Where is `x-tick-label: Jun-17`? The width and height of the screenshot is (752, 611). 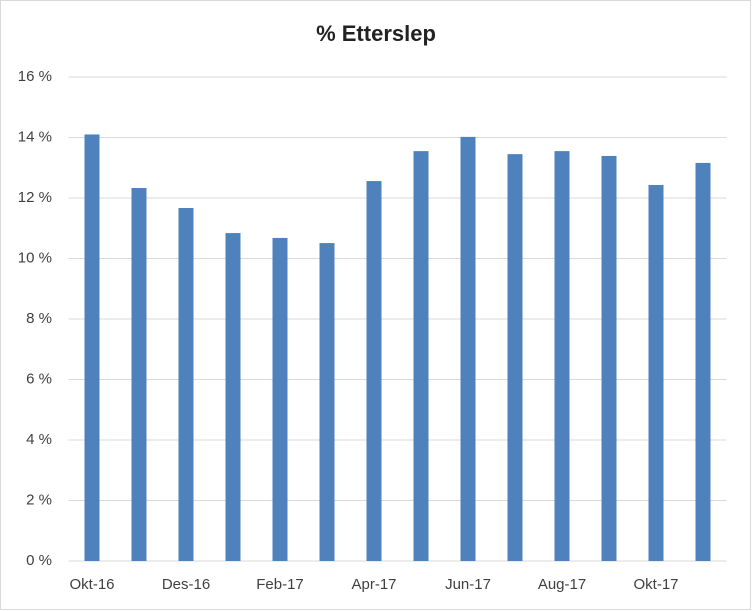 x-tick-label: Jun-17 is located at coordinates (468, 584).